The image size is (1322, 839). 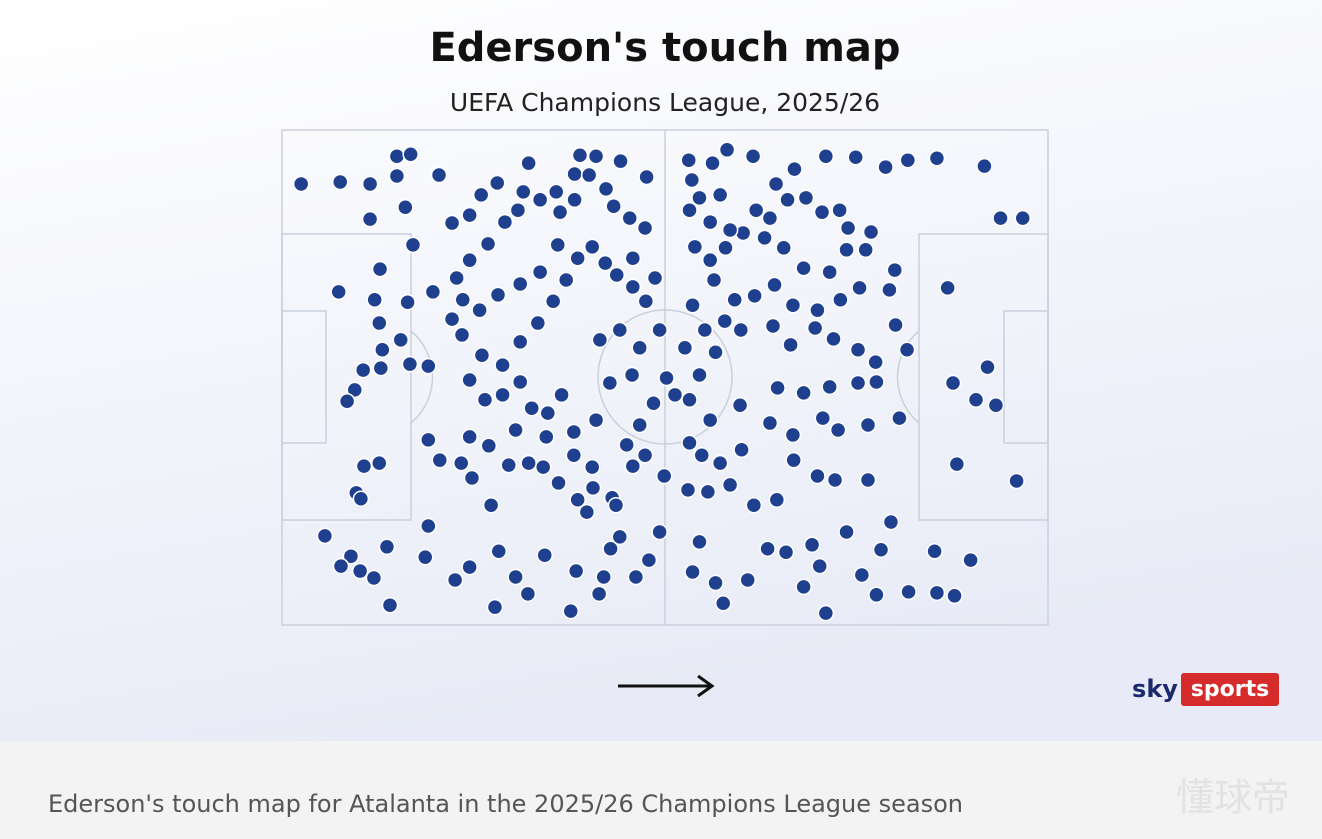 What do you see at coordinates (661, 790) in the screenshot?
I see `caption-band` at bounding box center [661, 790].